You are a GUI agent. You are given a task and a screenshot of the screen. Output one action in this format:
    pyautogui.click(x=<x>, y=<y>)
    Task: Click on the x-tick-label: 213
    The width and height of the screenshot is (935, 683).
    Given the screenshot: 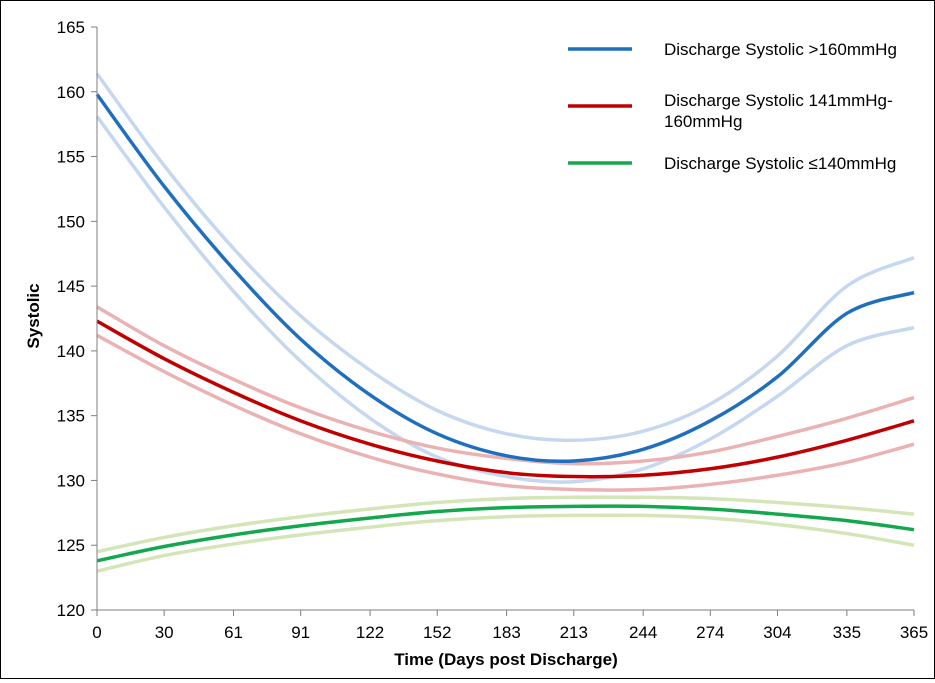 What is the action you would take?
    pyautogui.click(x=574, y=632)
    